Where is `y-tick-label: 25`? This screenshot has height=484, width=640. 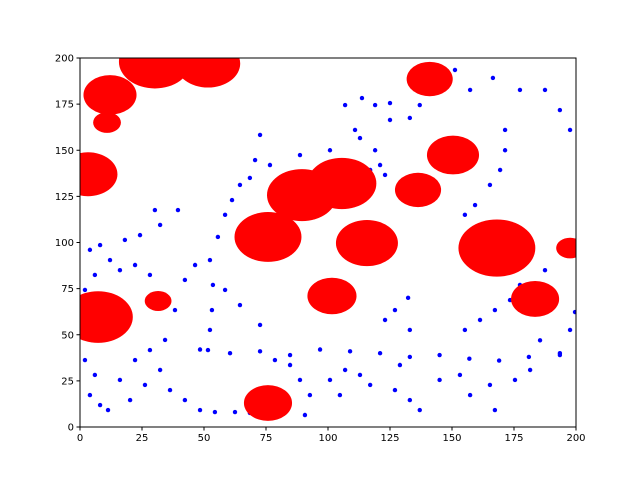
y-tick-label: 25 is located at coordinates (67, 381).